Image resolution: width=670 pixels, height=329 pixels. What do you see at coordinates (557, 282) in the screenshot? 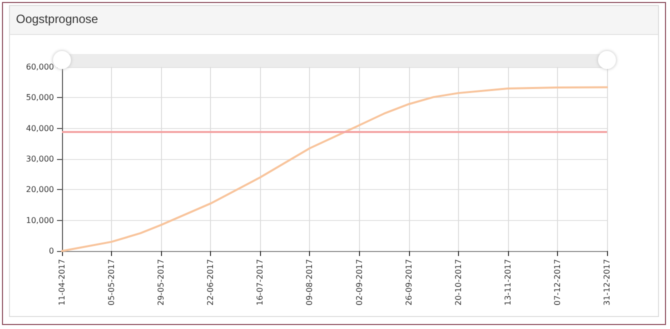
I see `x-tick-label: 07-12-2017` at bounding box center [557, 282].